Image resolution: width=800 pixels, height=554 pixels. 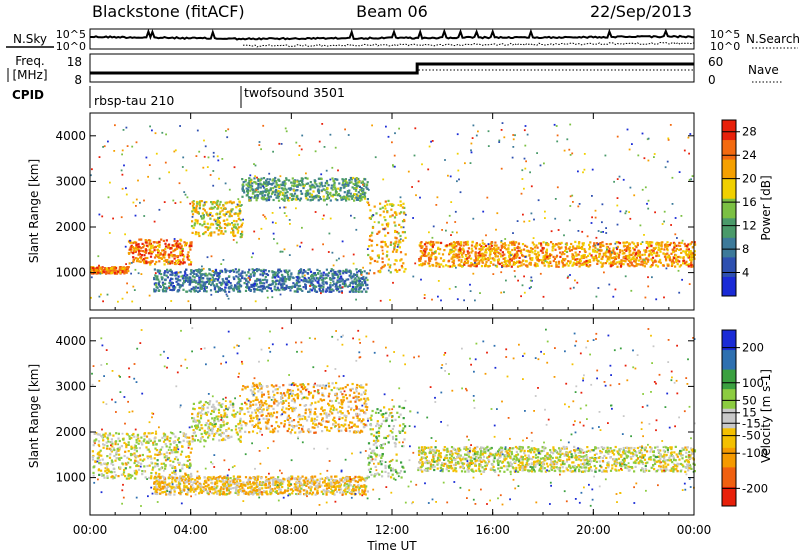 What do you see at coordinates (403, 40) in the screenshot?
I see `noise-panel: N.Sky 10^5 10^0 10^5 10^0 N.Search` at bounding box center [403, 40].